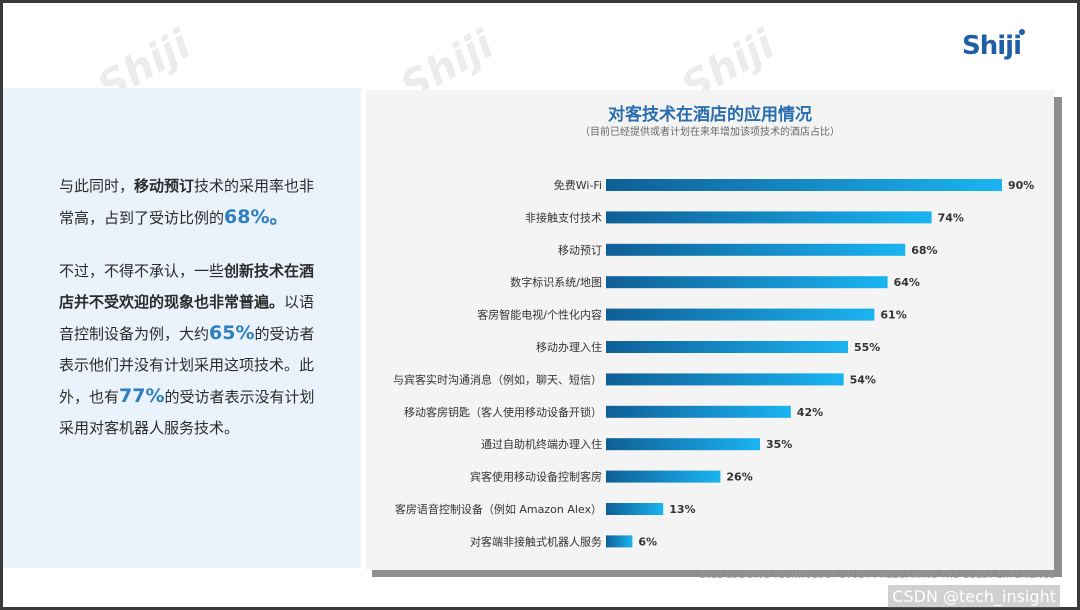 Image resolution: width=1080 pixels, height=610 pixels. I want to click on category-label: 移动客房钥匙（客人使用移动设备开锁）, so click(503, 412).